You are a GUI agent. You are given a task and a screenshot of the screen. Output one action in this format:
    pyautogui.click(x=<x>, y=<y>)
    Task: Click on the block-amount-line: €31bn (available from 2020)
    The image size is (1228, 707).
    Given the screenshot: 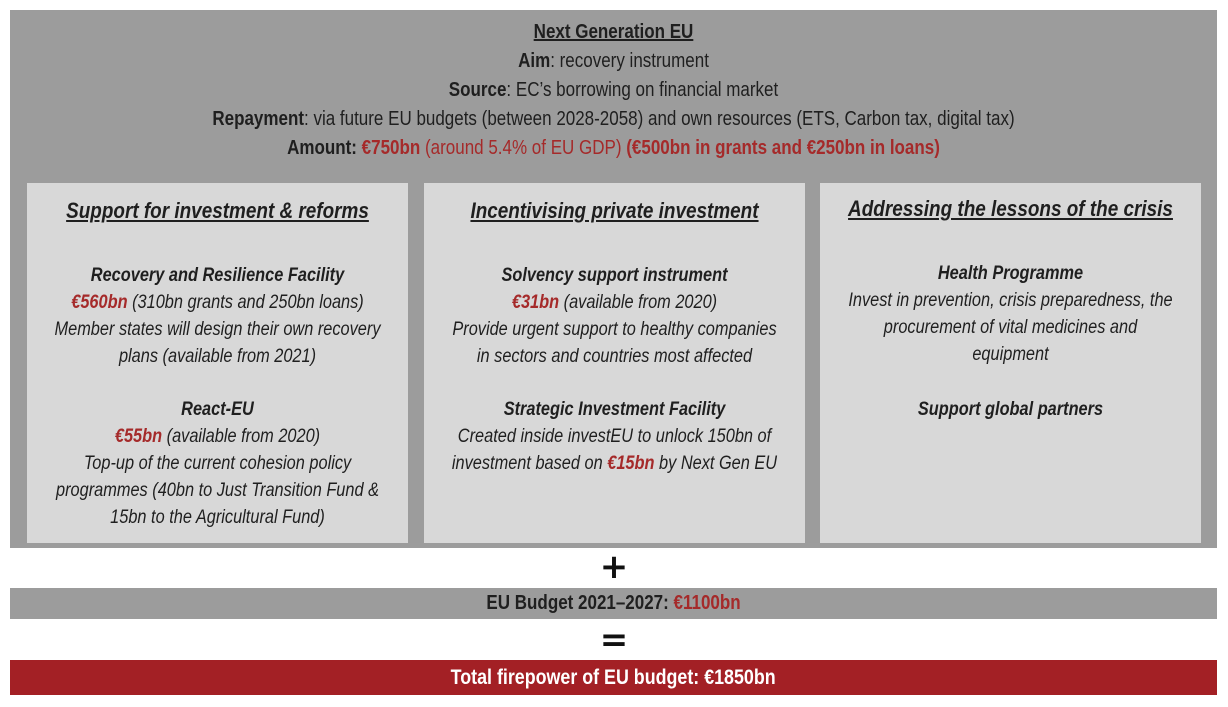 What is the action you would take?
    pyautogui.click(x=615, y=302)
    